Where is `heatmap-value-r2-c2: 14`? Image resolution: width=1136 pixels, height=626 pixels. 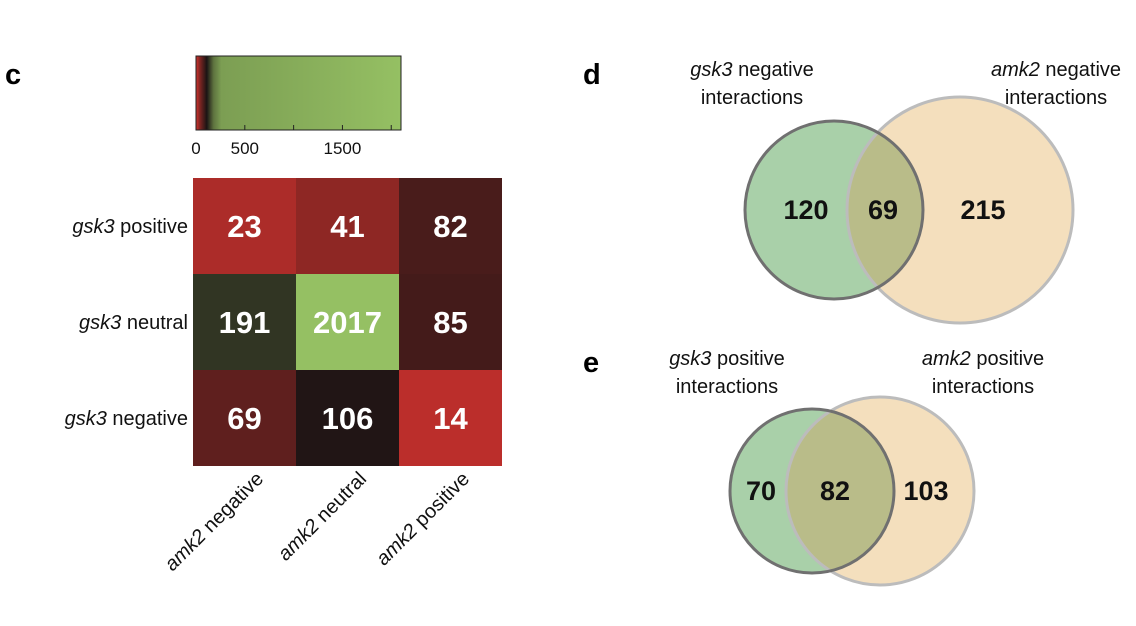 heatmap-value-r2-c2: 14 is located at coordinates (450, 418).